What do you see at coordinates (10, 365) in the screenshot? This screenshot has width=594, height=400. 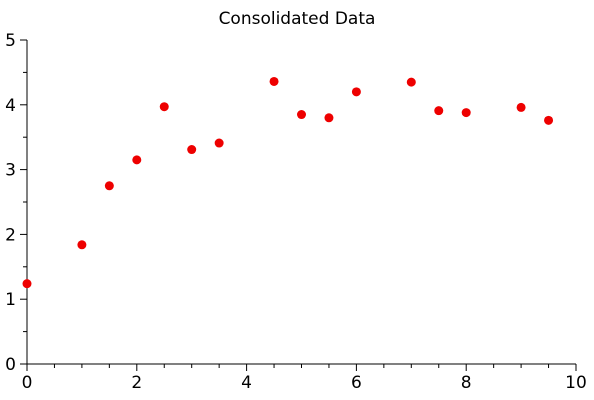 I see `y-tick-label: 0` at bounding box center [10, 365].